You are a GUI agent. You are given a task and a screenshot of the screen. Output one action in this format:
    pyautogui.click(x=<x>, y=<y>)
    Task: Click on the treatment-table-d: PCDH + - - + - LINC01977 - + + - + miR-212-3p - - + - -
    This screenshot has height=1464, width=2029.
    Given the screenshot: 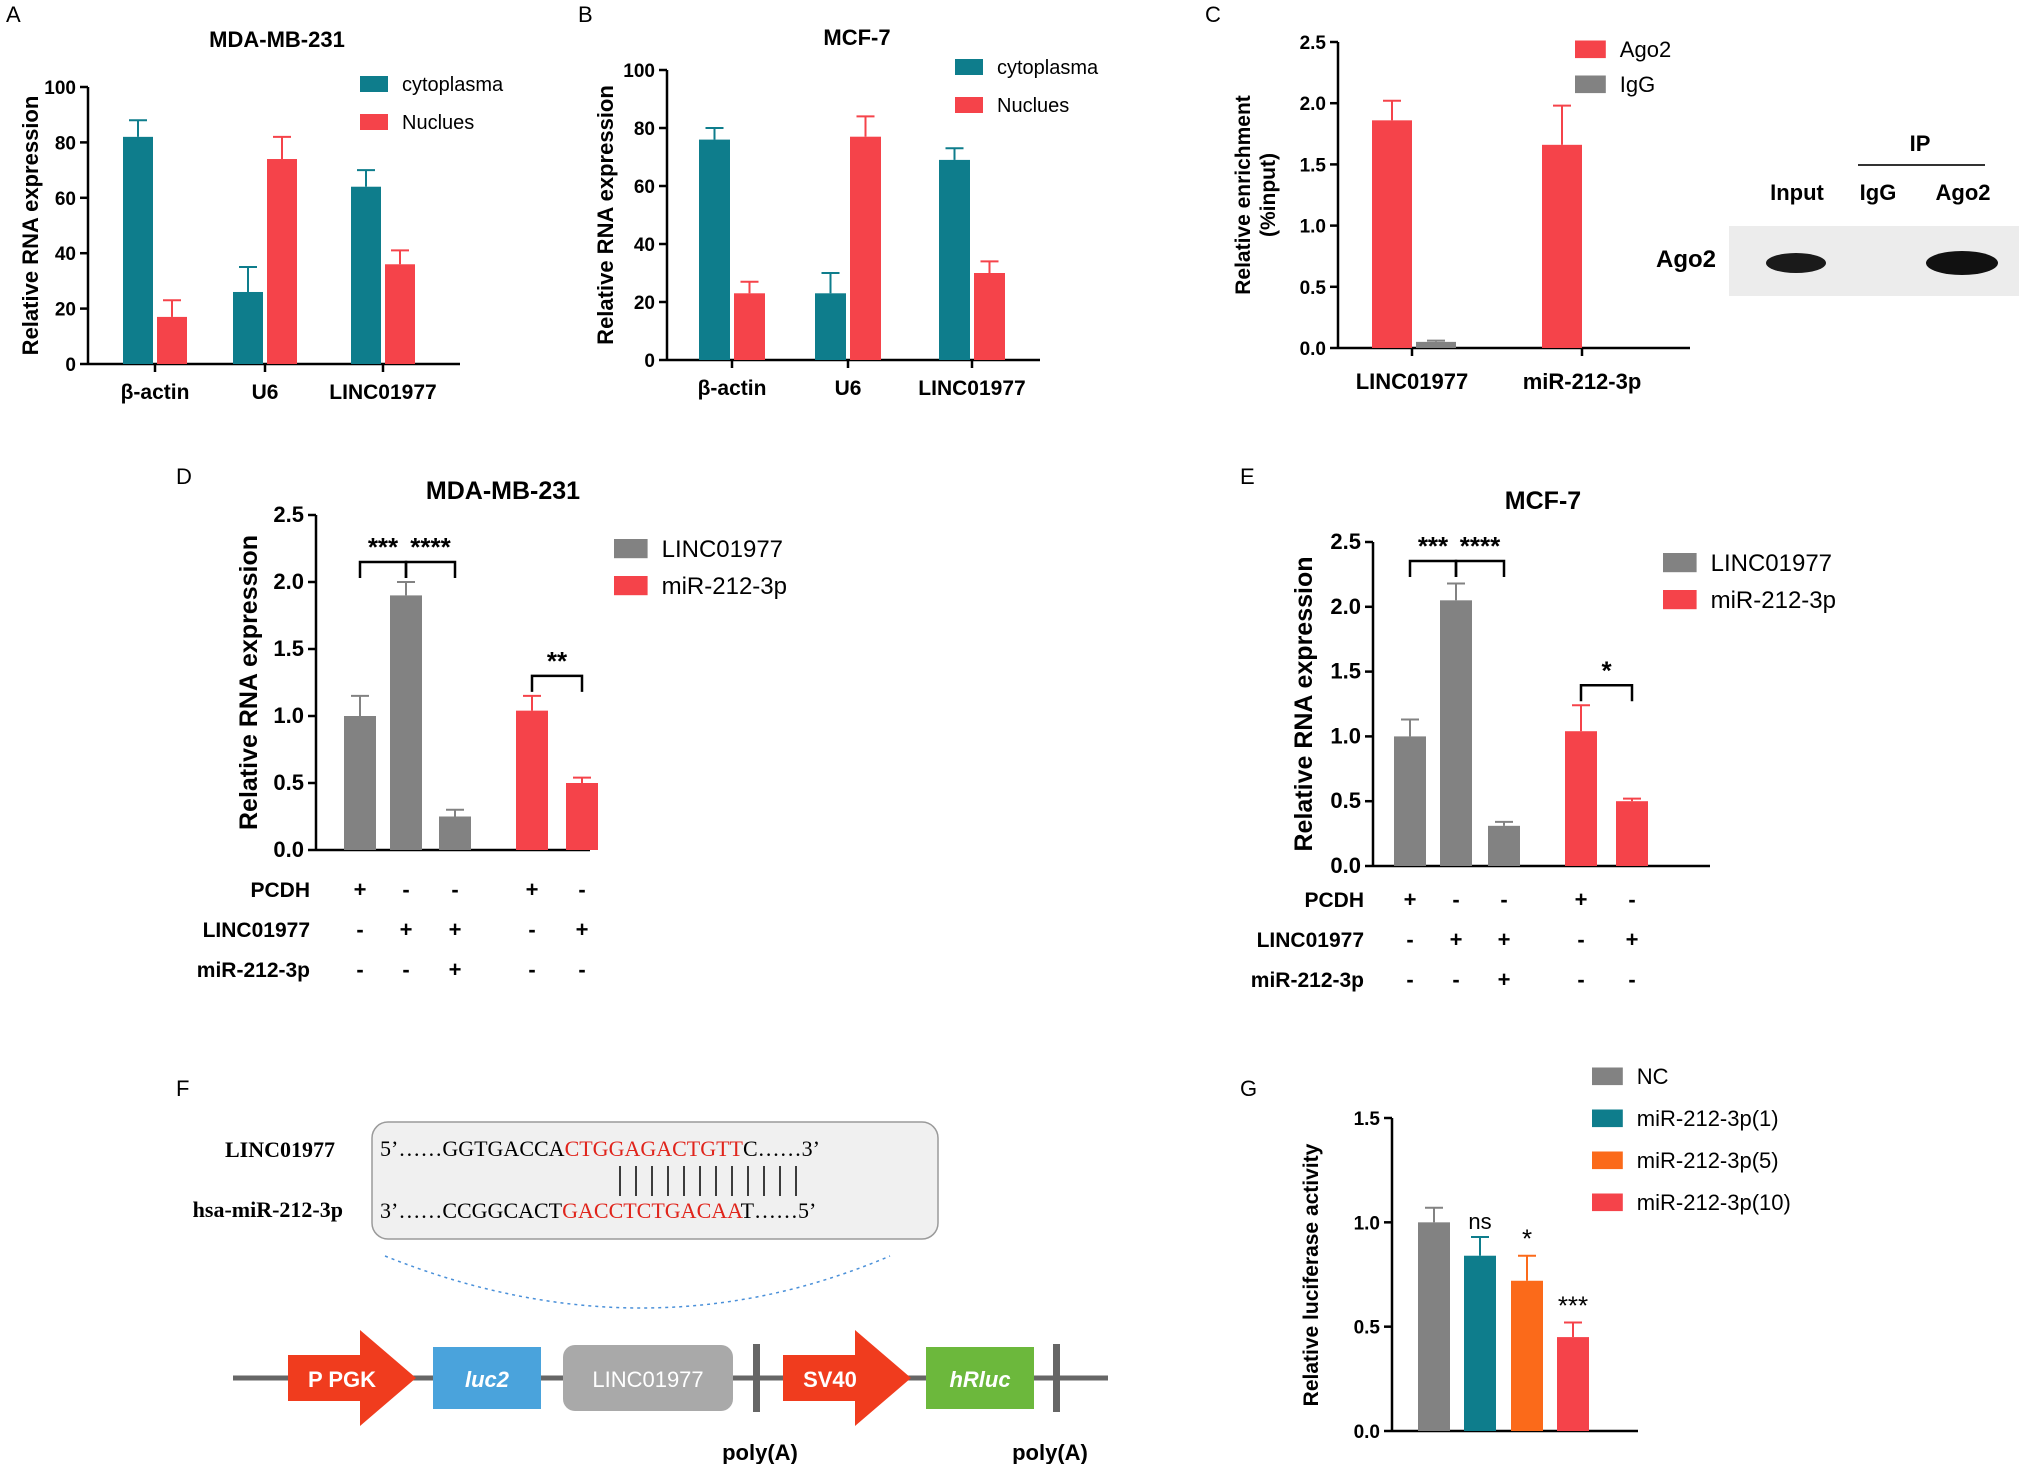 What is the action you would take?
    pyautogui.click(x=393, y=929)
    